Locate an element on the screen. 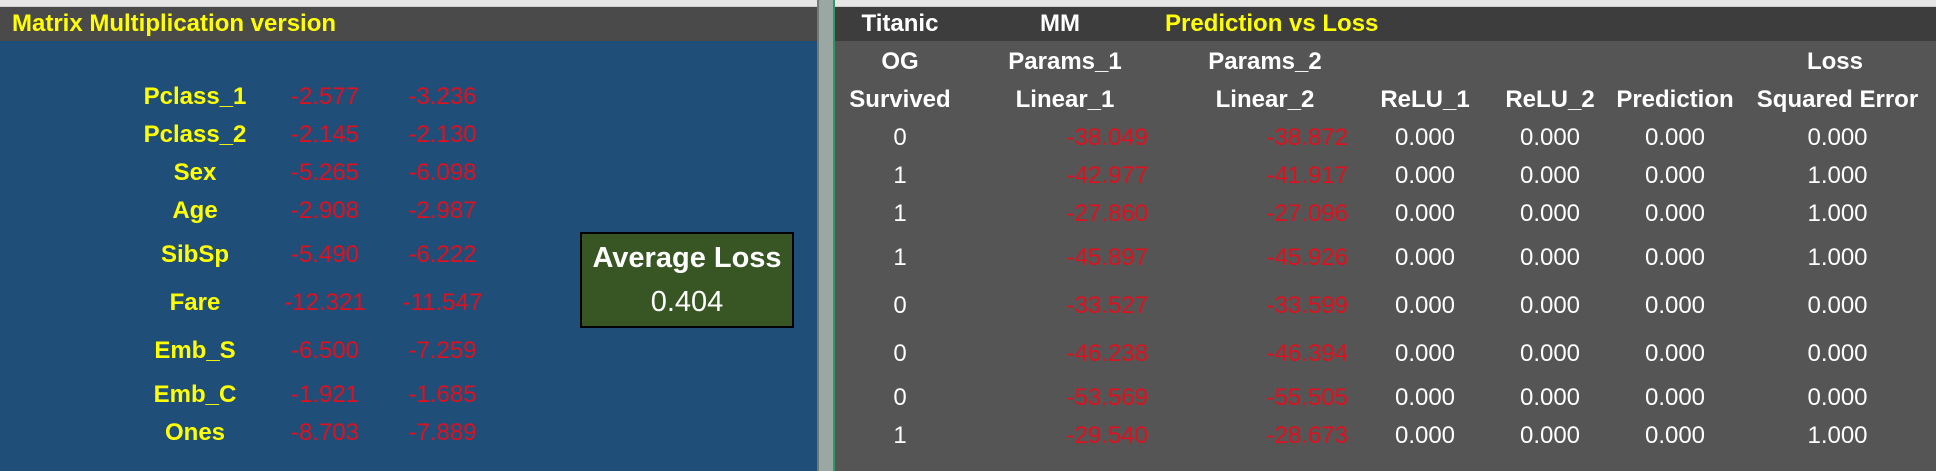  param2-cell: -7.259 is located at coordinates (442, 350).